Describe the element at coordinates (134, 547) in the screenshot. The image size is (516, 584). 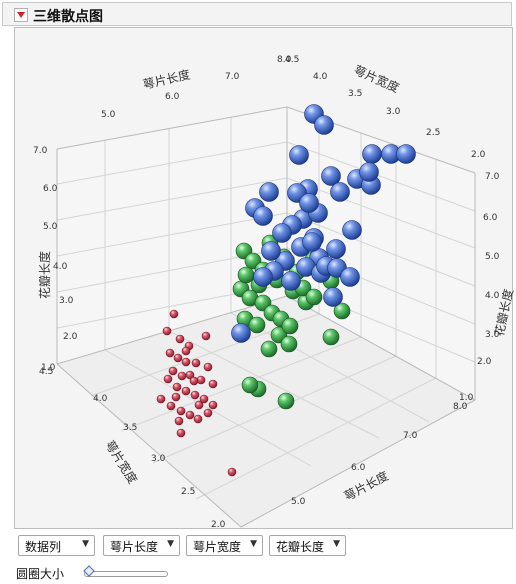
I see `x-axis-label: 萼片长度` at that location.